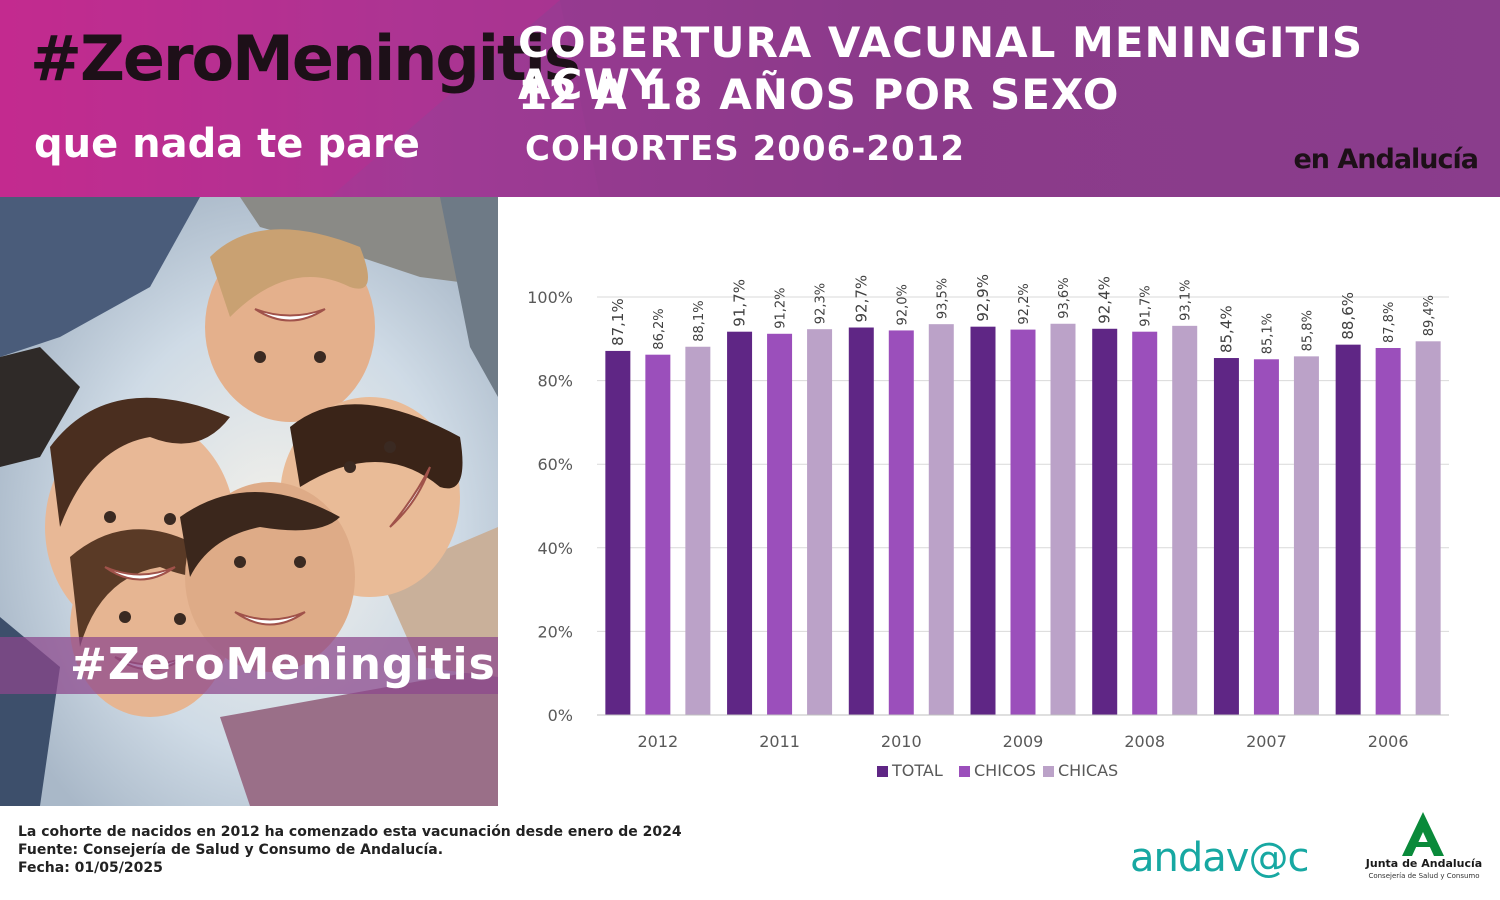 The height and width of the screenshot is (900, 1500). I want to click on legend-swatch-chicas, so click(1048, 771).